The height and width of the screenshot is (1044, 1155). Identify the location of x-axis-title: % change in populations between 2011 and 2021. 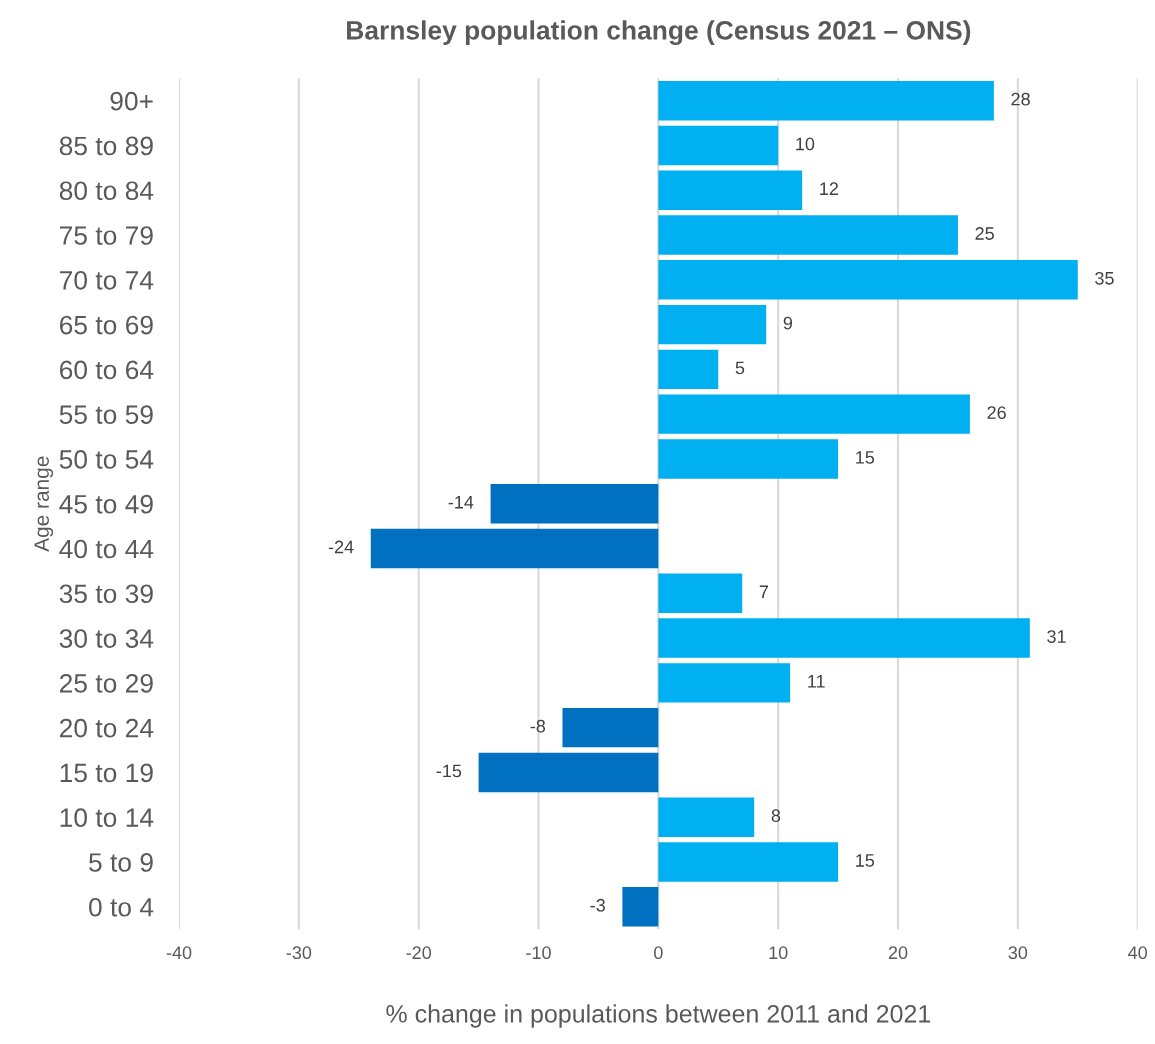
(658, 1016).